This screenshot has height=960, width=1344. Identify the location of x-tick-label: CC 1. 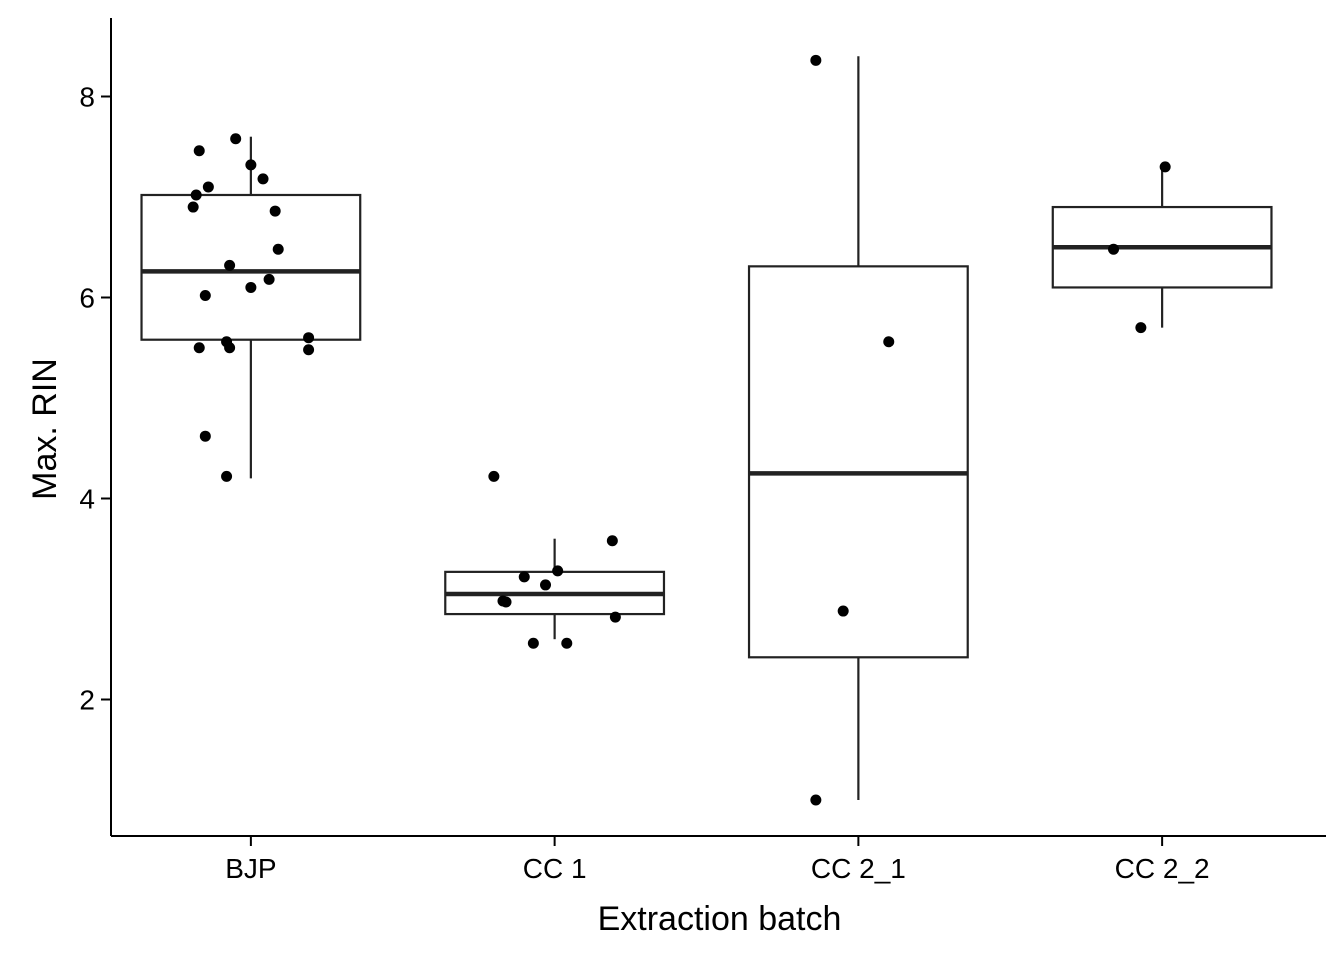
(555, 868).